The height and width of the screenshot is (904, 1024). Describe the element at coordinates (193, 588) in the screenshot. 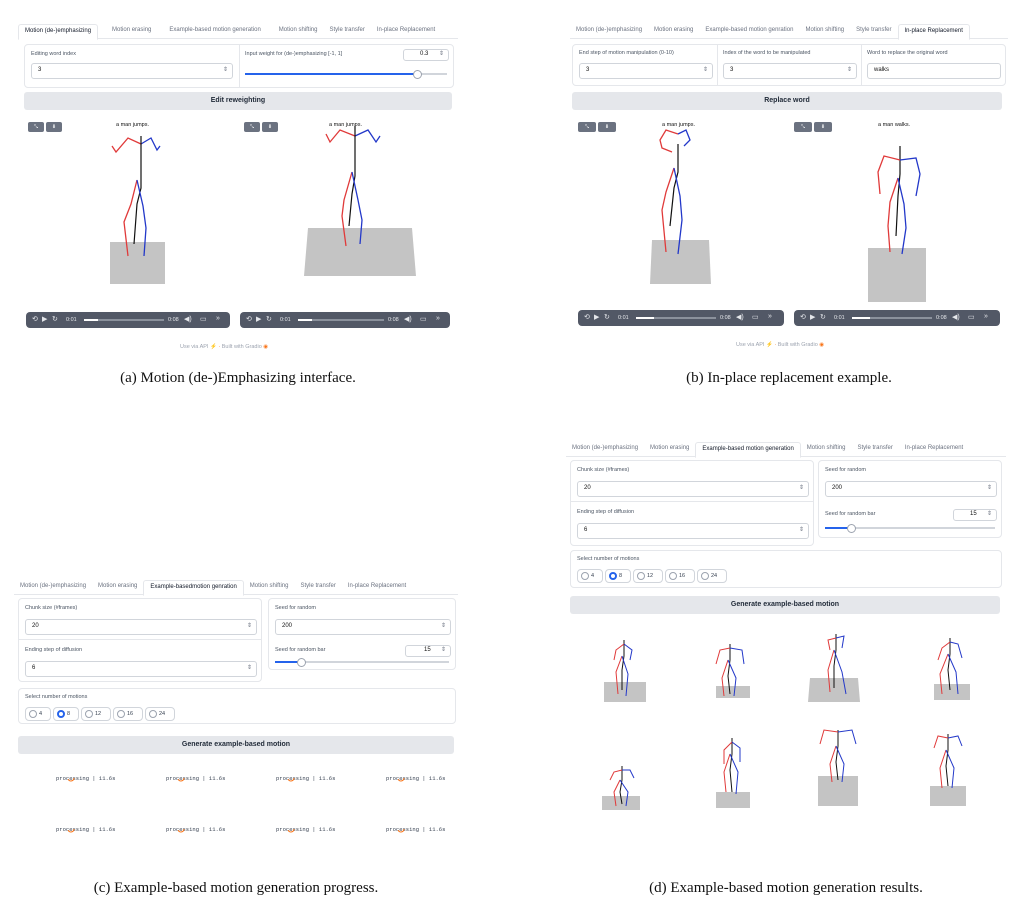

I see `tab-example-based: Example-basedmotion genration` at that location.